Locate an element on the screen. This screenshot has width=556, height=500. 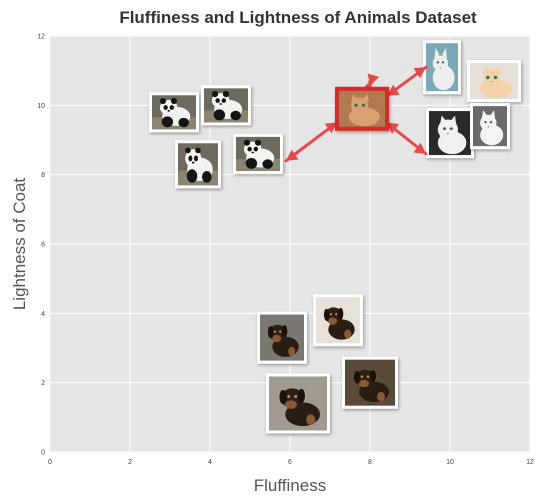
x-tick-label: 4 is located at coordinates (210, 462).